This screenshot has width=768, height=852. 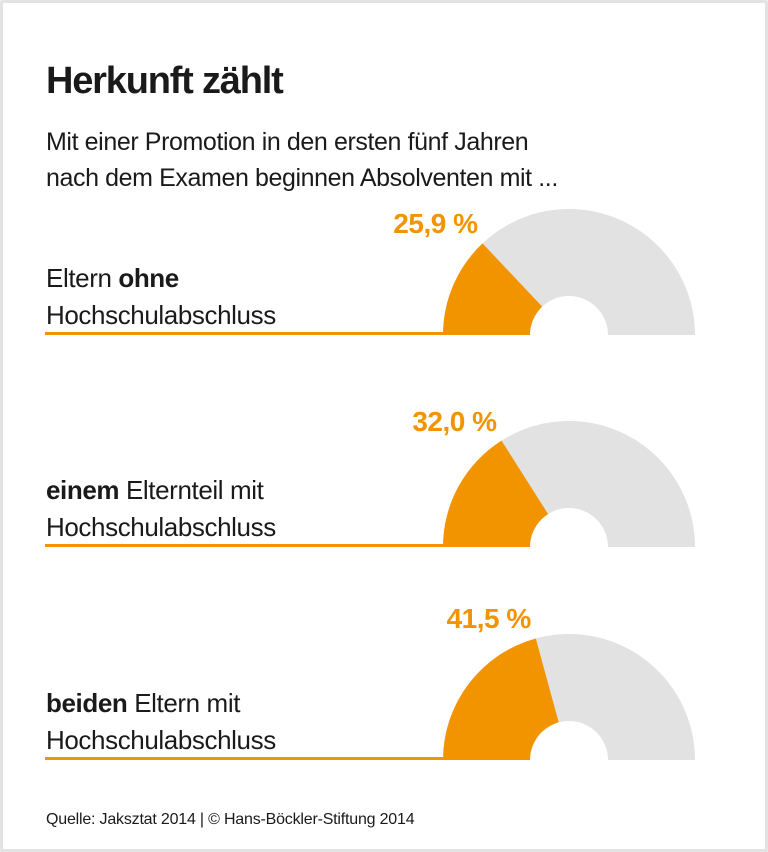 What do you see at coordinates (83, 490) in the screenshot?
I see `label-text-bold: einem` at bounding box center [83, 490].